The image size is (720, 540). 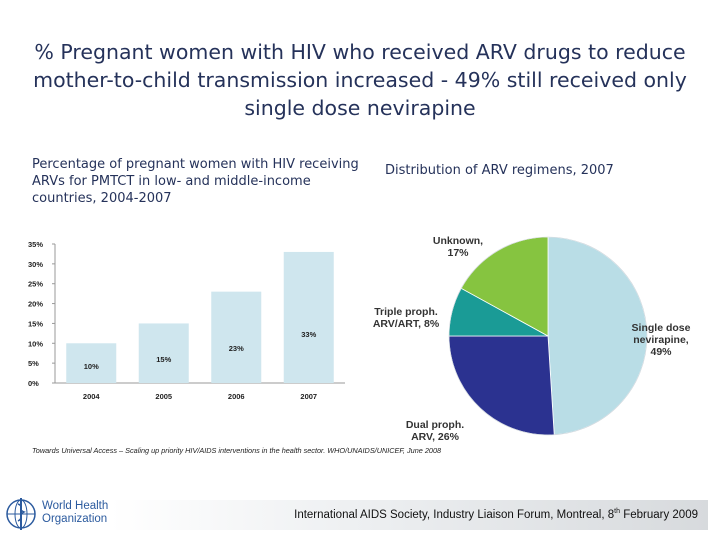 I want to click on x-tick-label: 2006, so click(x=236, y=396).